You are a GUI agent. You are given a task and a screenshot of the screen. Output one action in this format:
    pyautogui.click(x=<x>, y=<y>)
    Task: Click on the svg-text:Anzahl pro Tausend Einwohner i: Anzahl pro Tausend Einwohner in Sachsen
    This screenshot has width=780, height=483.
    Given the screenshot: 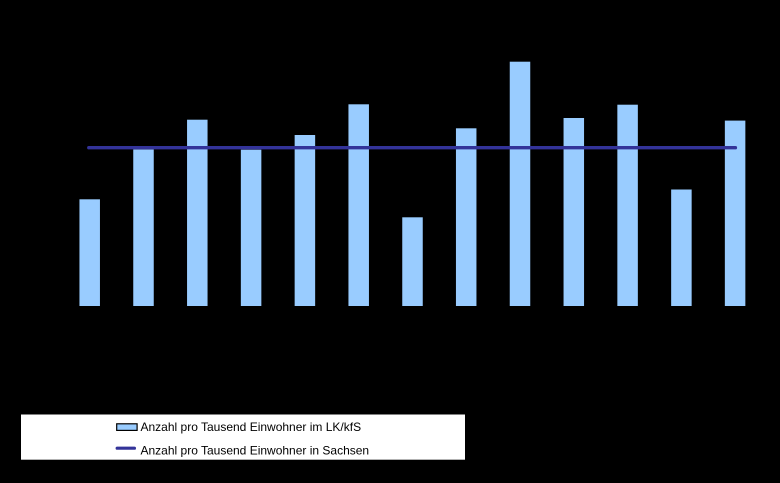 What is the action you would take?
    pyautogui.click(x=255, y=450)
    